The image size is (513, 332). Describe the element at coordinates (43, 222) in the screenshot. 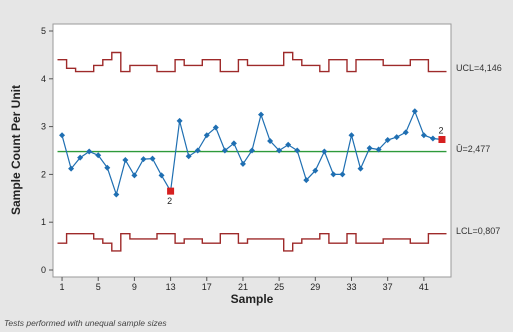

I see `y-tick-label: 1` at that location.